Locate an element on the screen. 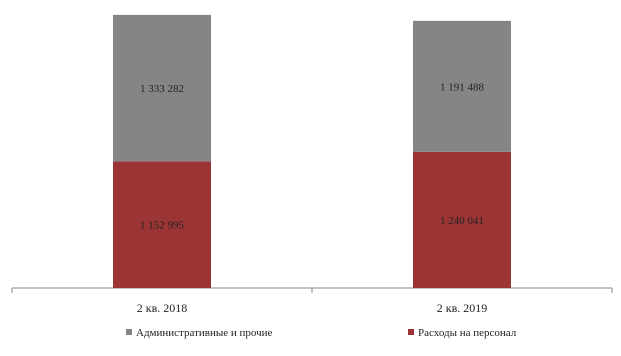 The width and height of the screenshot is (621, 356). legend-label: Административные и прочие is located at coordinates (204, 333).